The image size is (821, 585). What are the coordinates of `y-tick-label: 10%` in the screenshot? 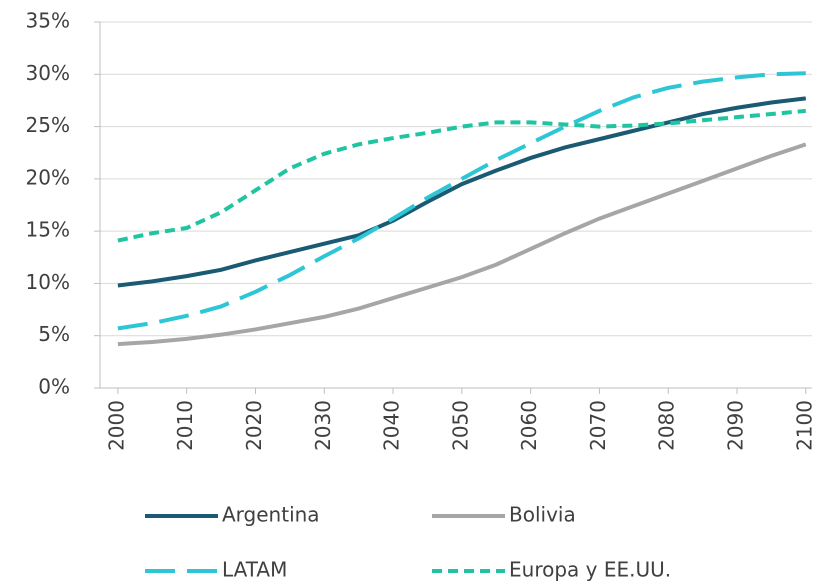 It's located at (48, 282).